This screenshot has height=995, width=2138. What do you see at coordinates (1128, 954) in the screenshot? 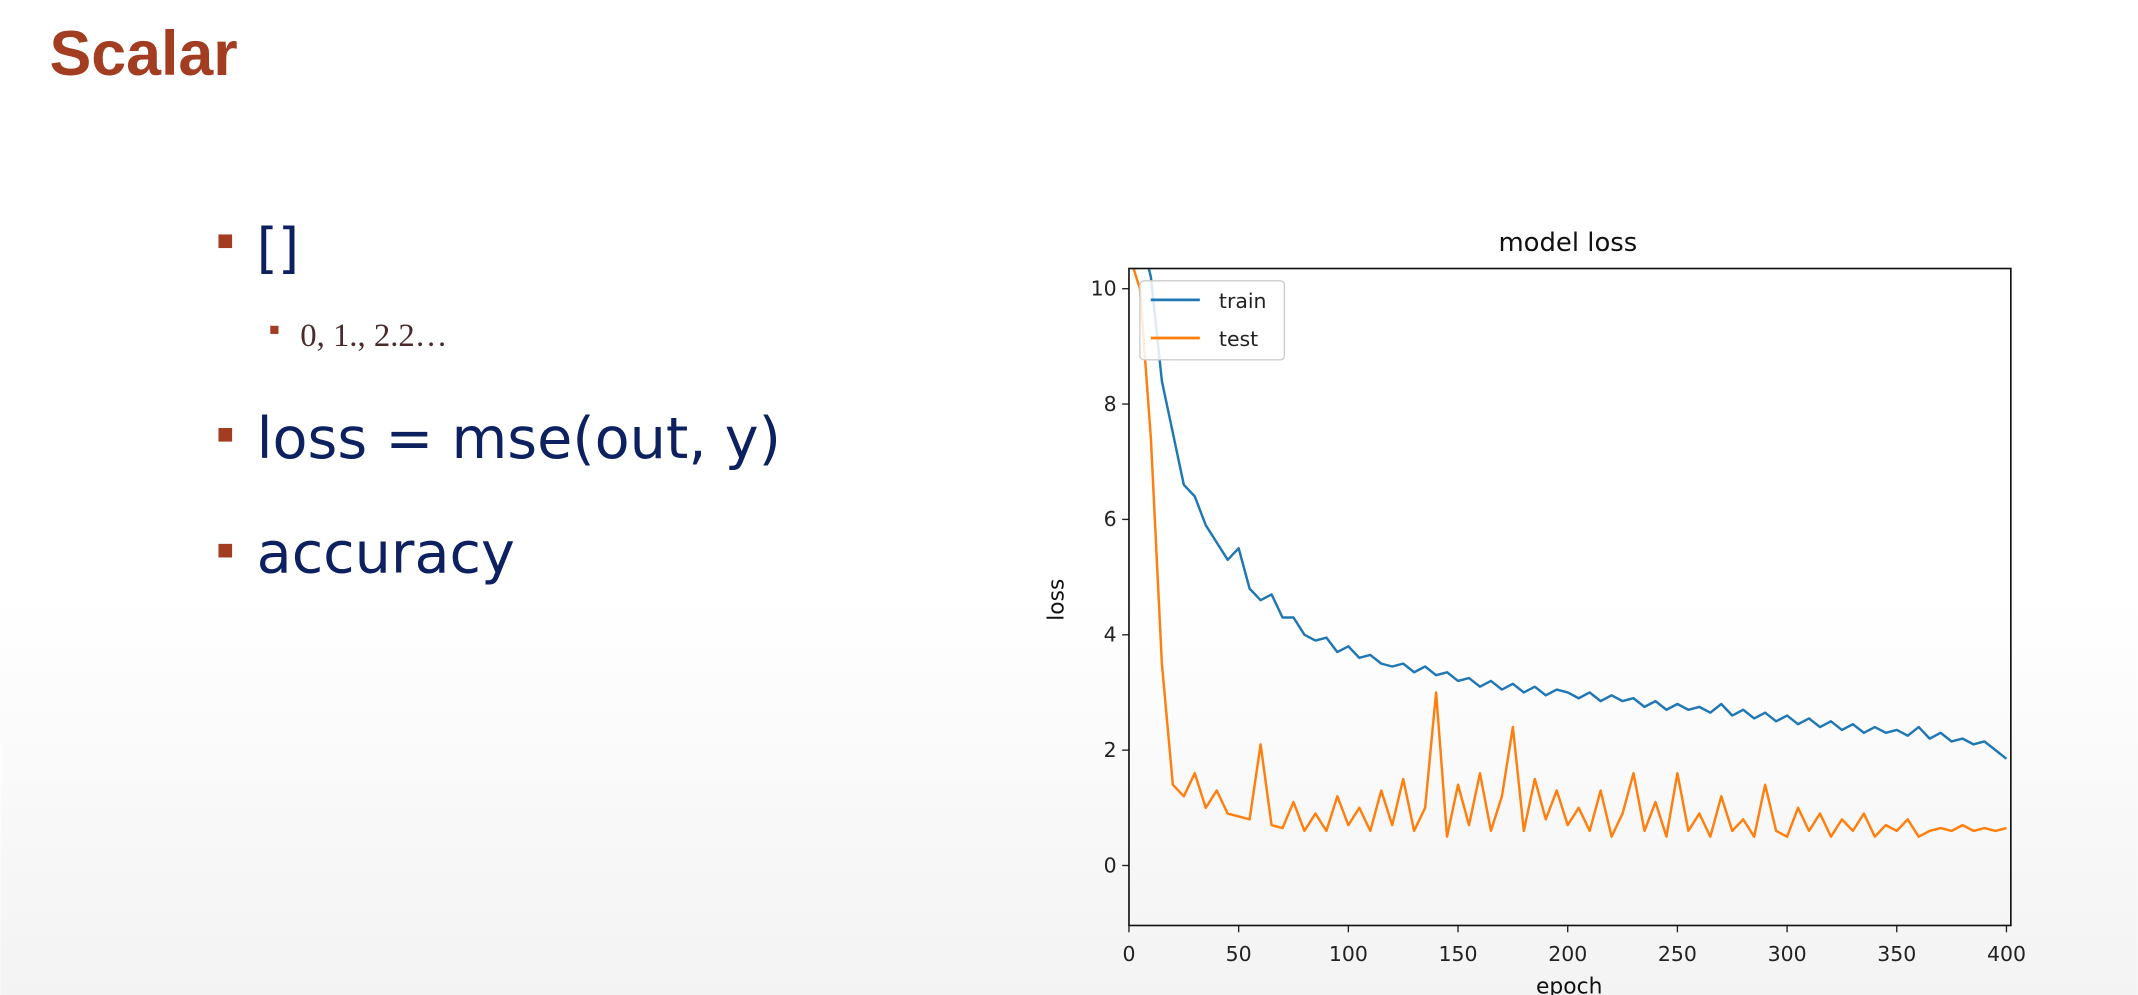
I see `x-tick-label: 0` at bounding box center [1128, 954].